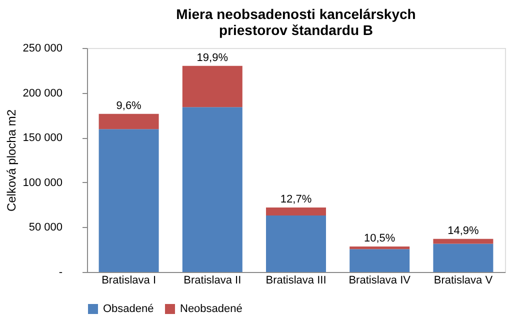 The height and width of the screenshot is (330, 523). What do you see at coordinates (212, 58) in the screenshot?
I see `annotation: 19,9%` at bounding box center [212, 58].